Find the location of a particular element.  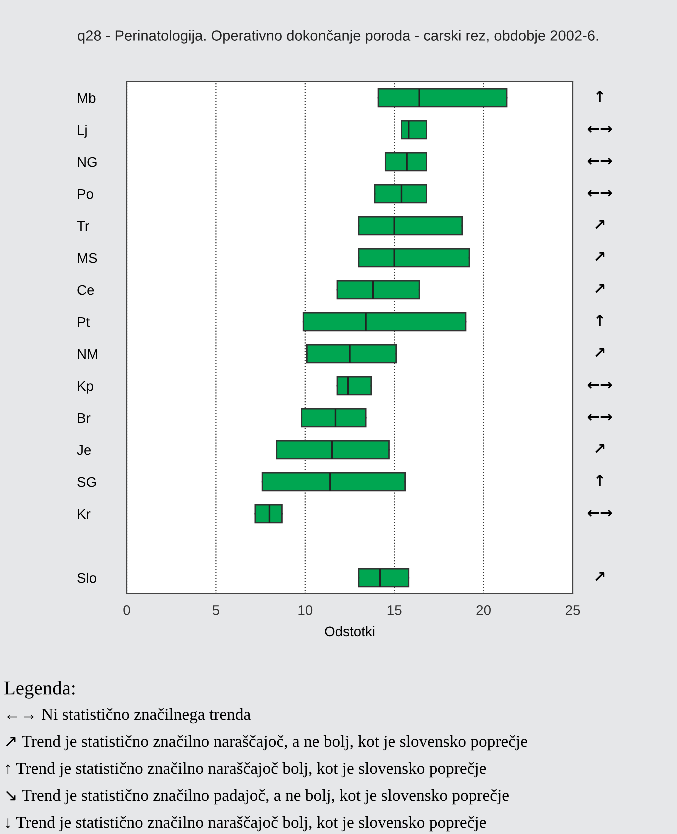

y-tick-label: Tr is located at coordinates (83, 226).